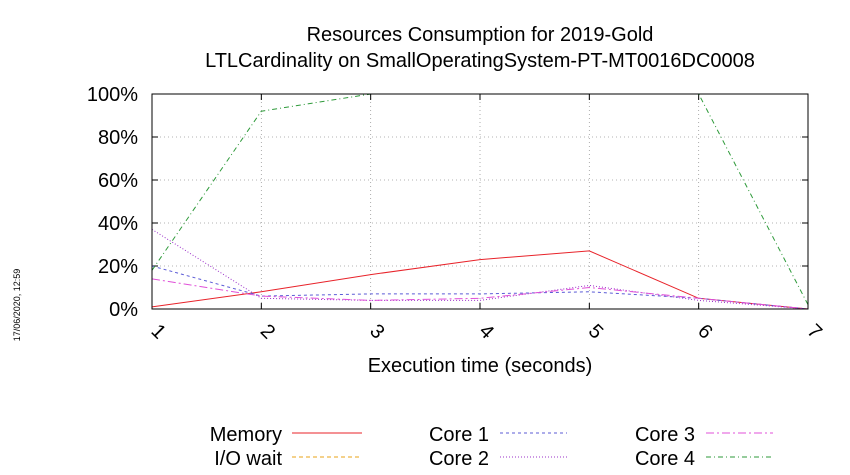 The height and width of the screenshot is (475, 850). Describe the element at coordinates (118, 267) in the screenshot. I see `y-tick-label: 20%` at that location.